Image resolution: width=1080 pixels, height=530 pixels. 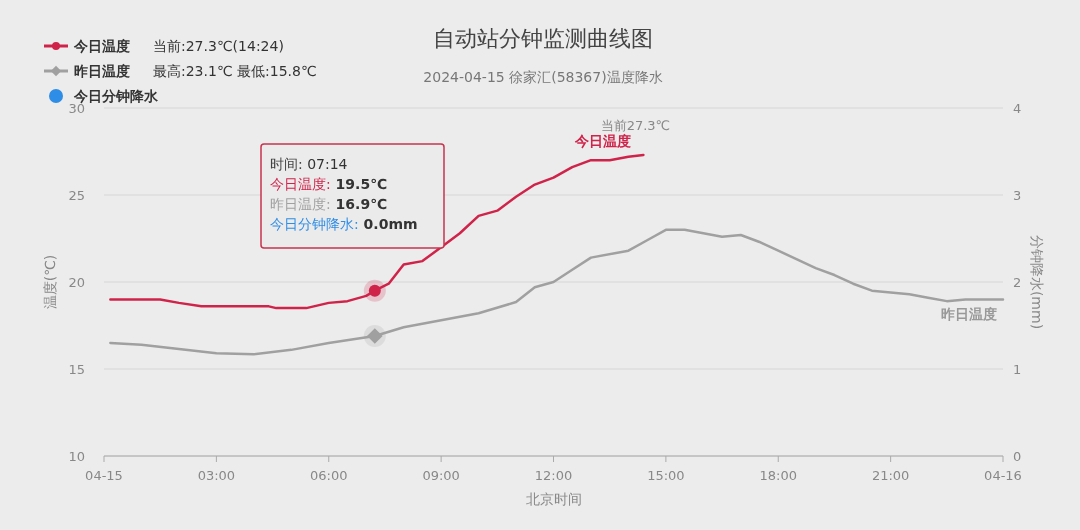 I want to click on x-axis-title: 北京时间, so click(x=553, y=499).